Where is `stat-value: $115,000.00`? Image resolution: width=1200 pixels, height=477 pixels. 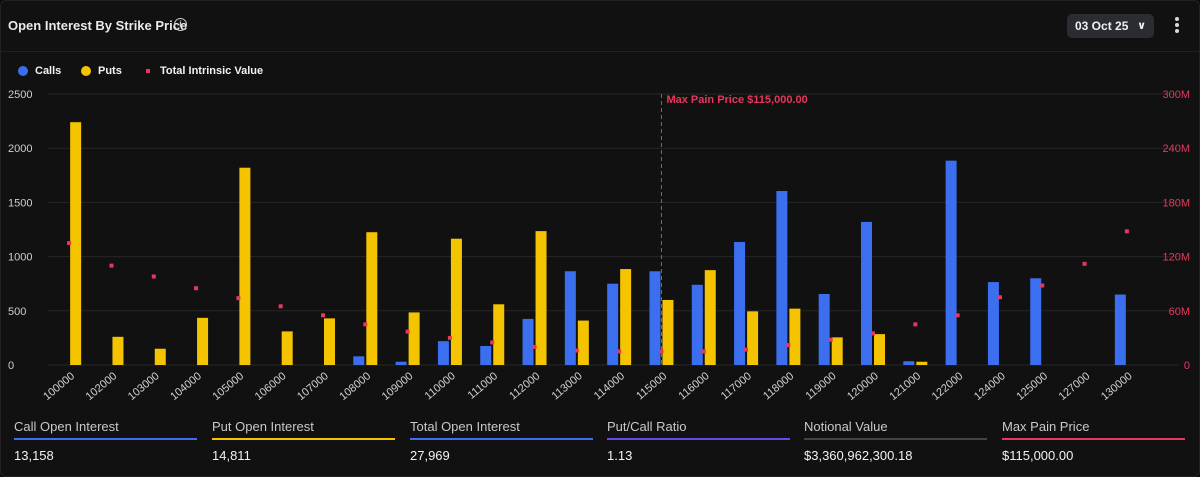 stat-value: $115,000.00 is located at coordinates (1038, 455).